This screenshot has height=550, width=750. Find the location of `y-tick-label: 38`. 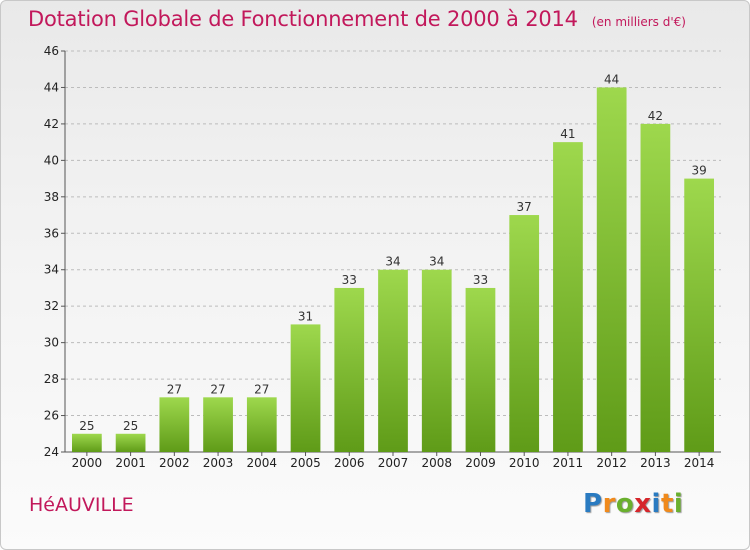

y-tick-label: 38 is located at coordinates (51, 197).